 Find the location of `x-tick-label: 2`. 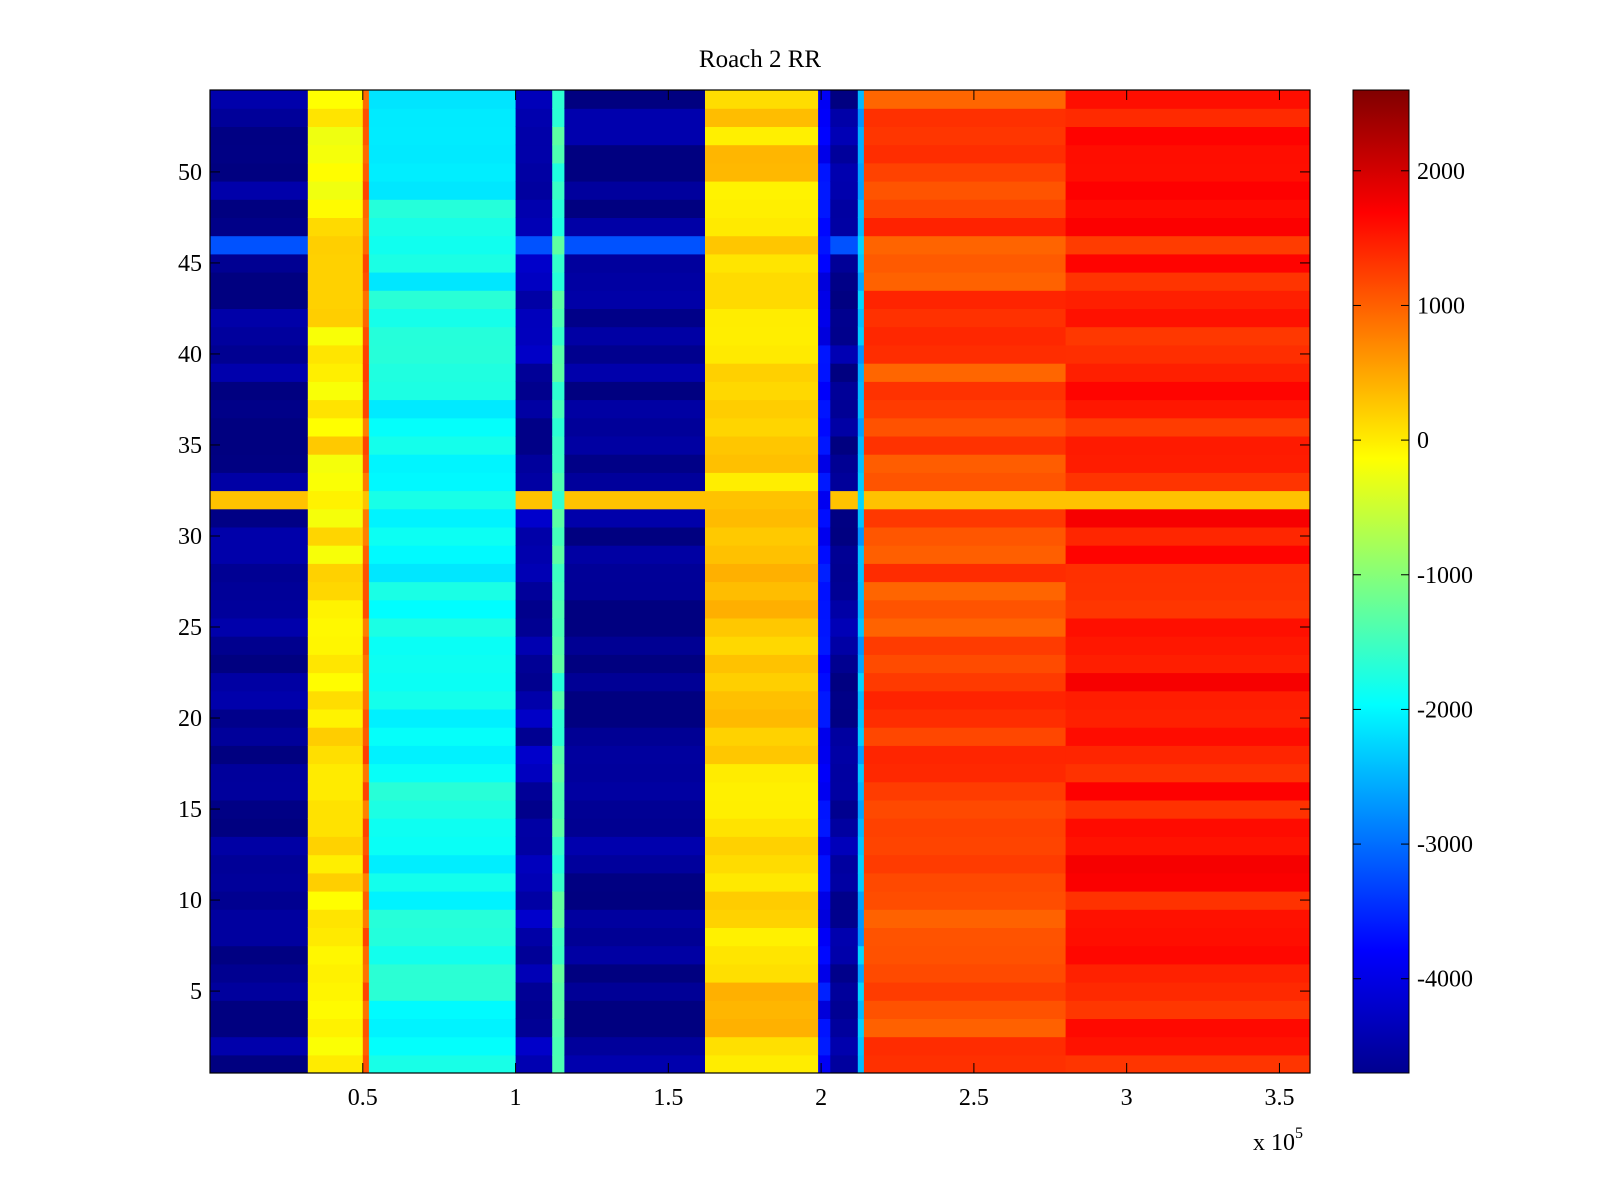

x-tick-label: 2 is located at coordinates (821, 1098).